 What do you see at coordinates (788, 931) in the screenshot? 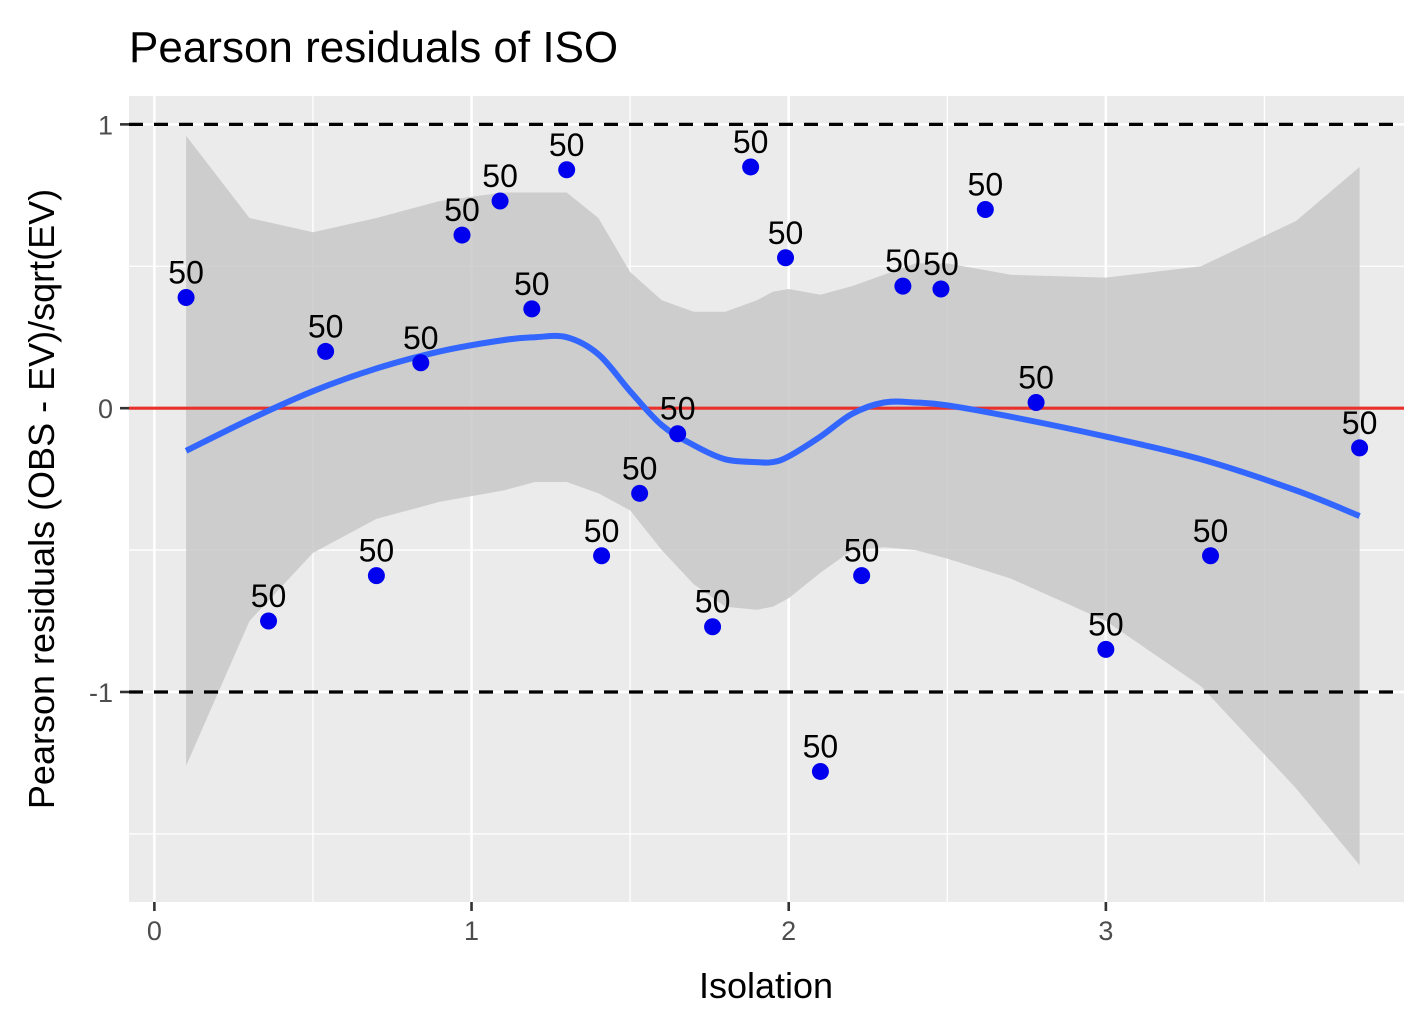
I see `x-tick-label: 2` at bounding box center [788, 931].